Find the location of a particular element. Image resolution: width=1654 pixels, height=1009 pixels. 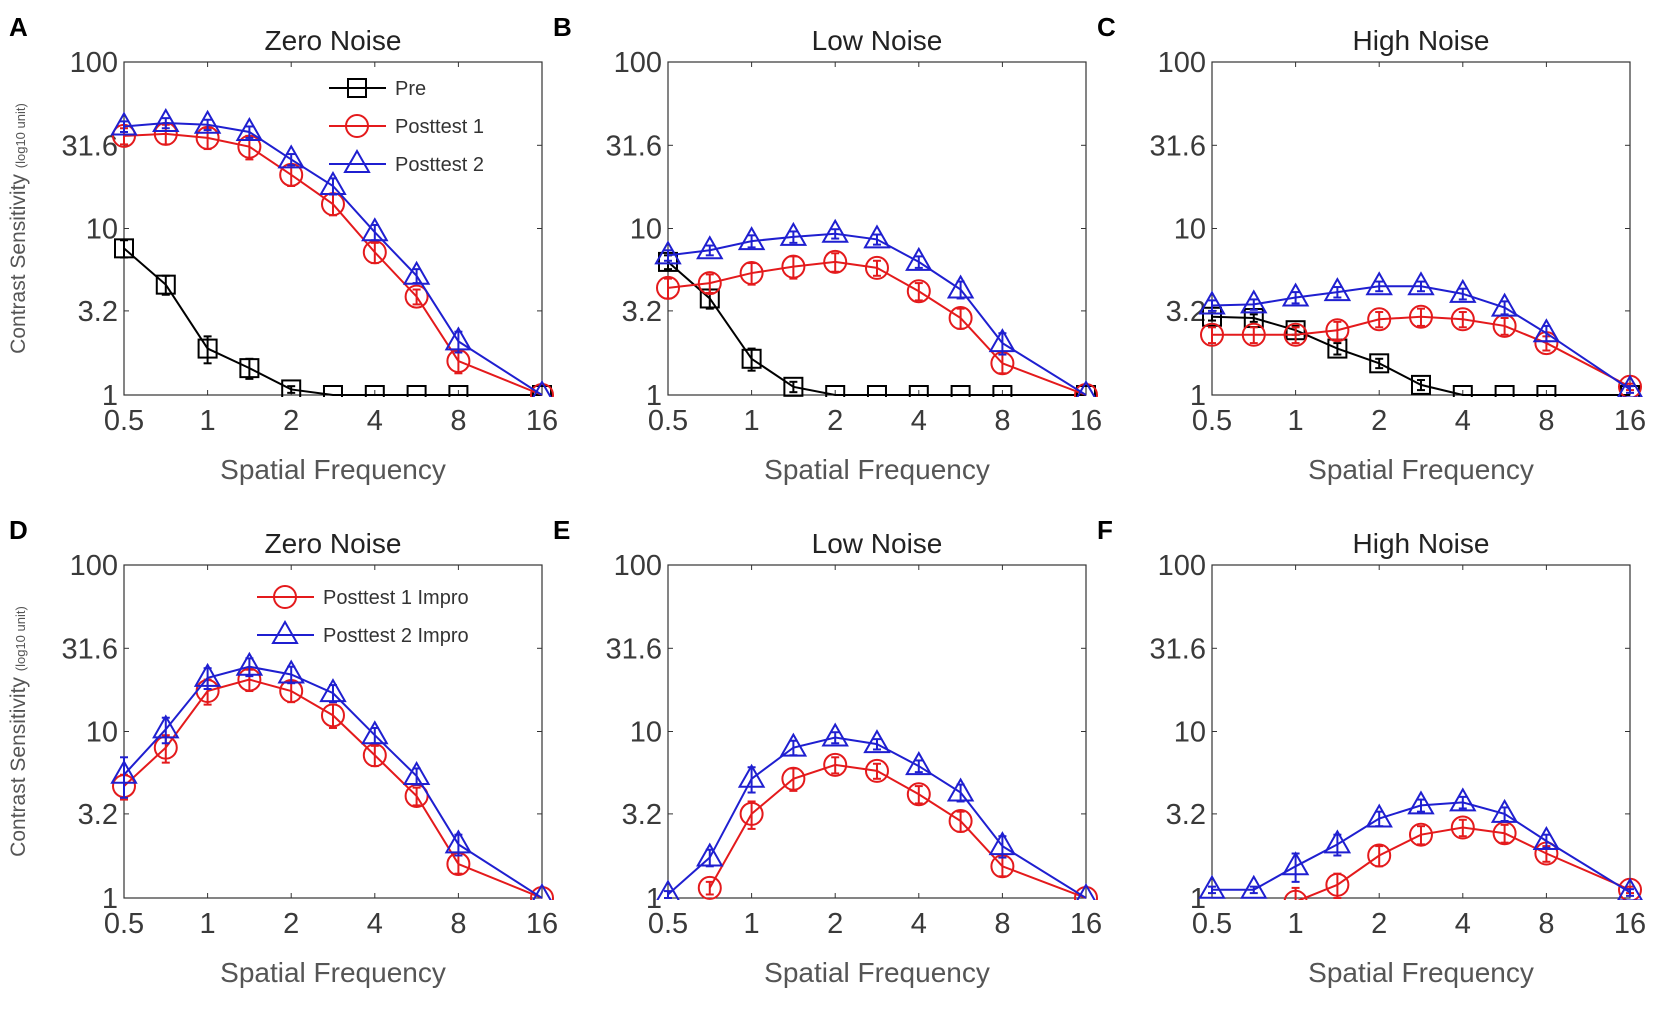

panel-label: C is located at coordinates (1106, 27).